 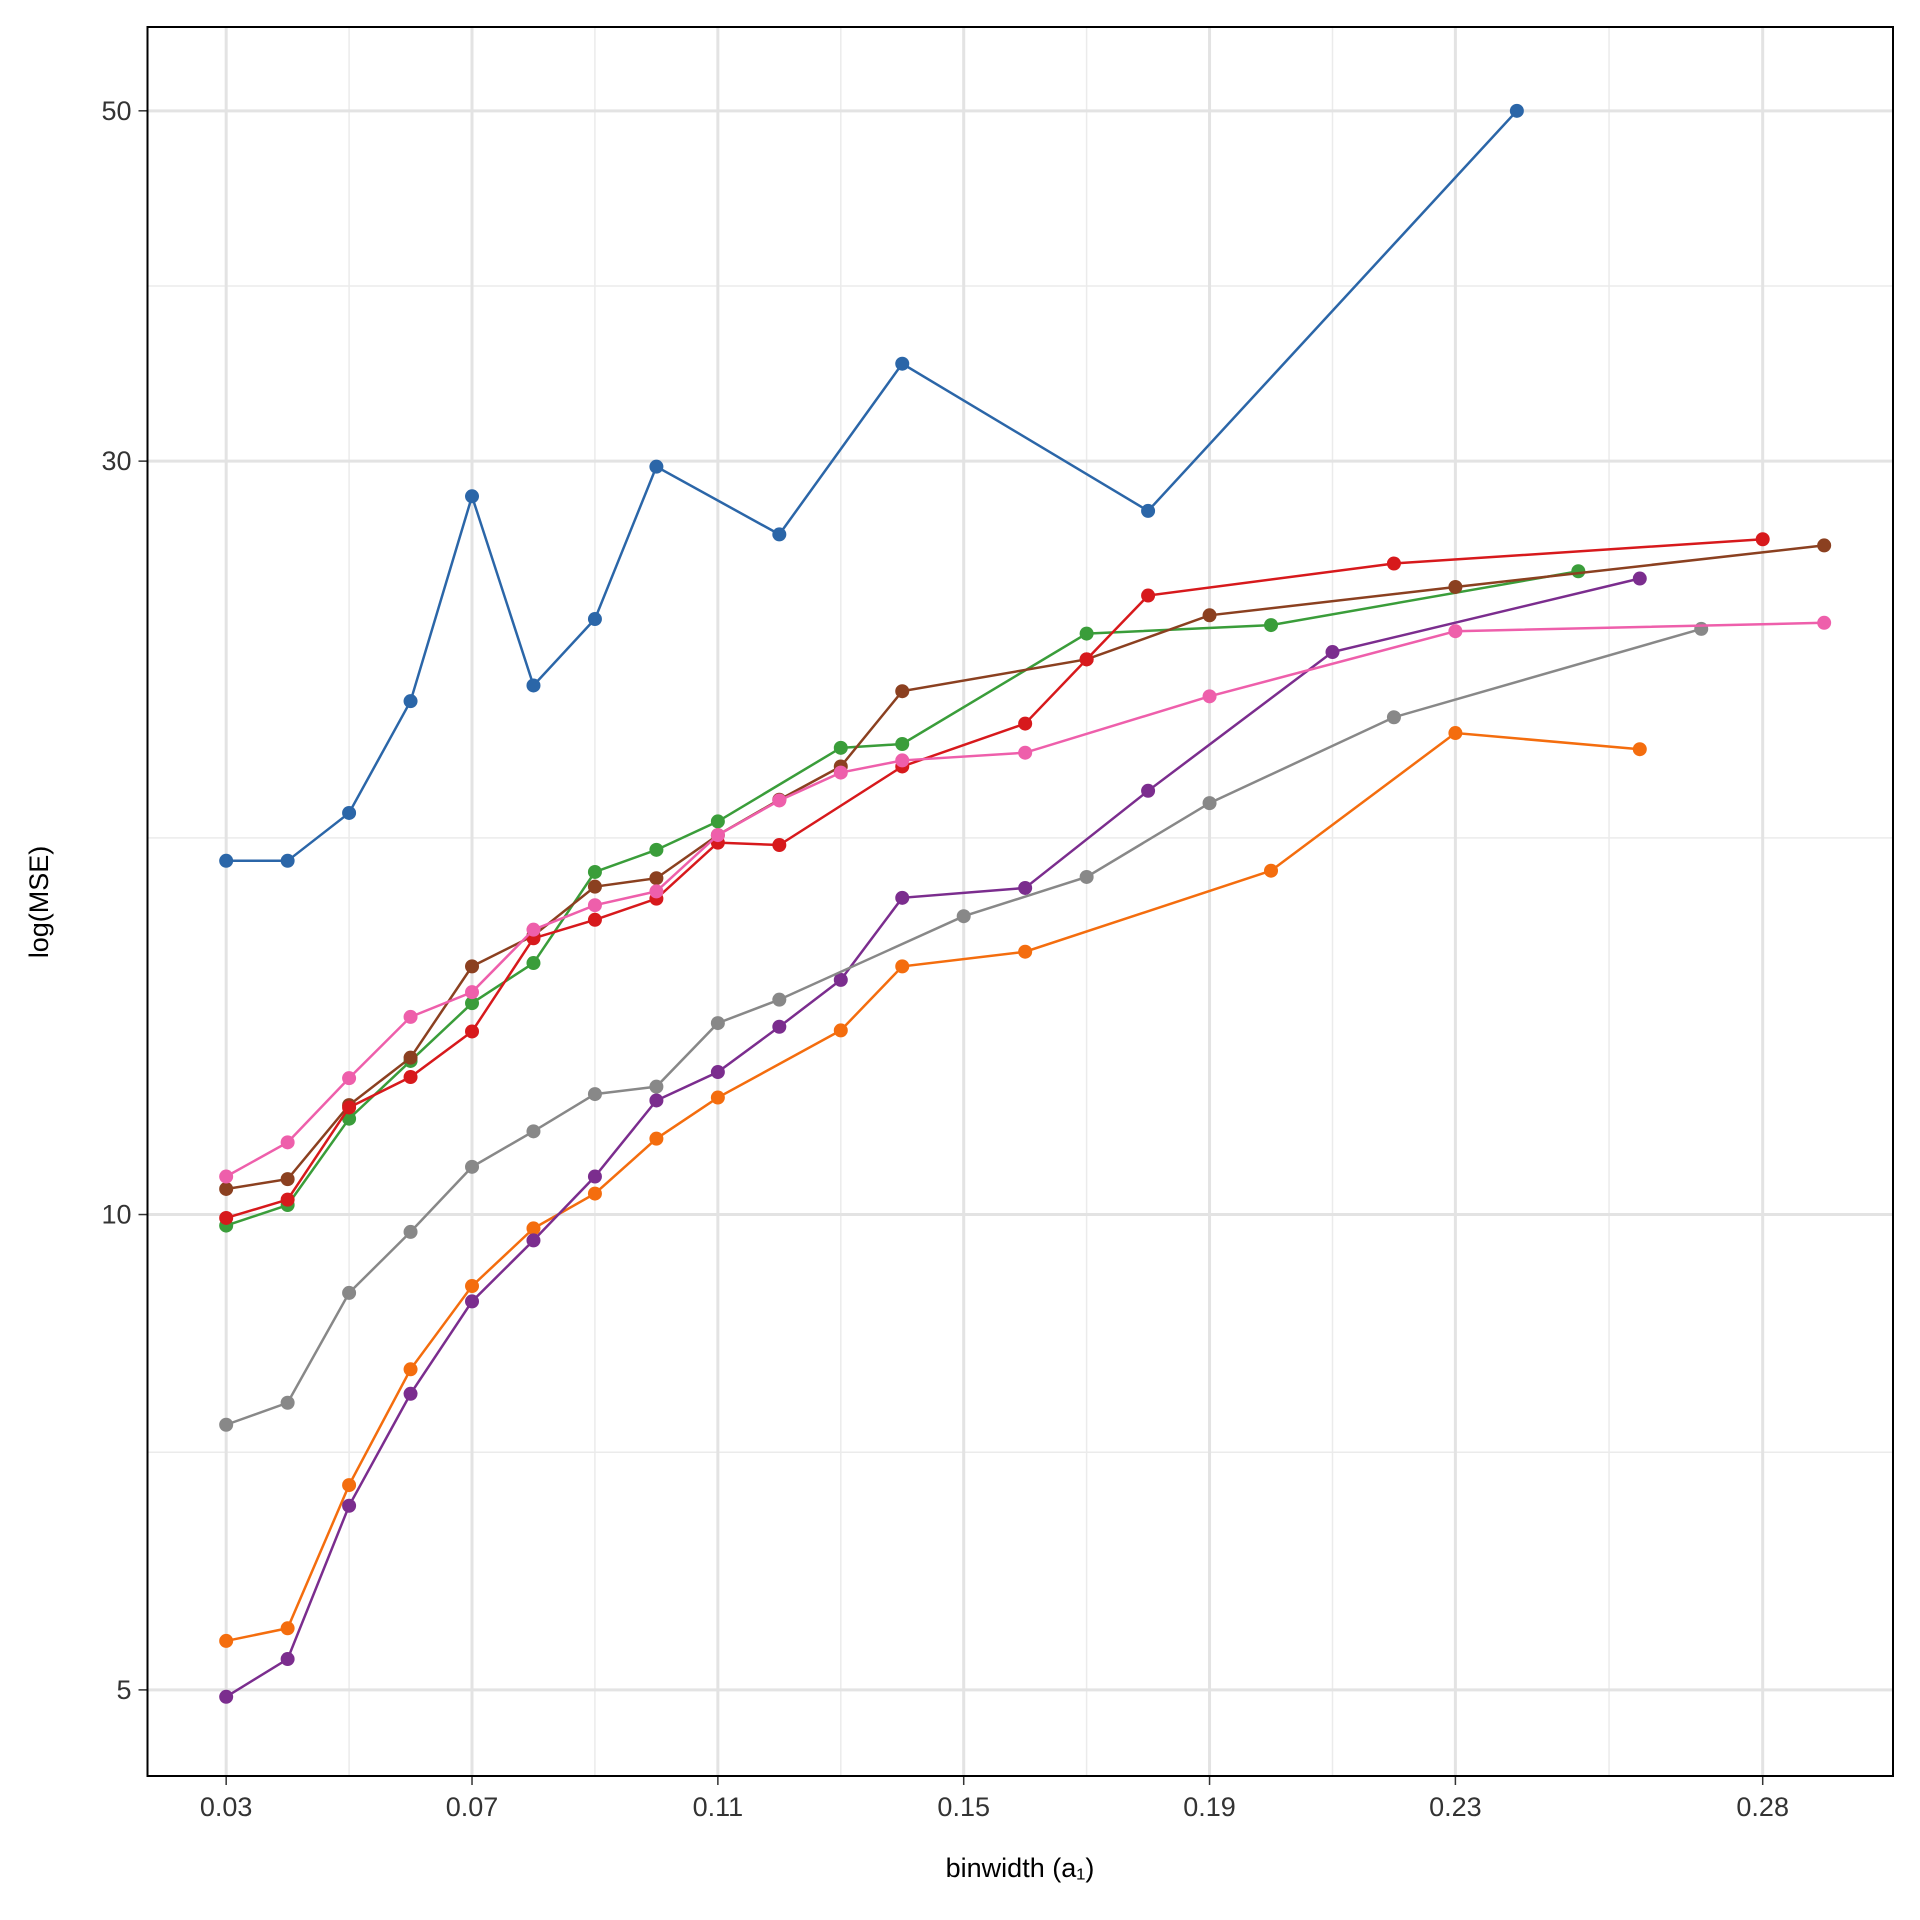 What do you see at coordinates (472, 1807) in the screenshot?
I see `x-tick-label: 0.07` at bounding box center [472, 1807].